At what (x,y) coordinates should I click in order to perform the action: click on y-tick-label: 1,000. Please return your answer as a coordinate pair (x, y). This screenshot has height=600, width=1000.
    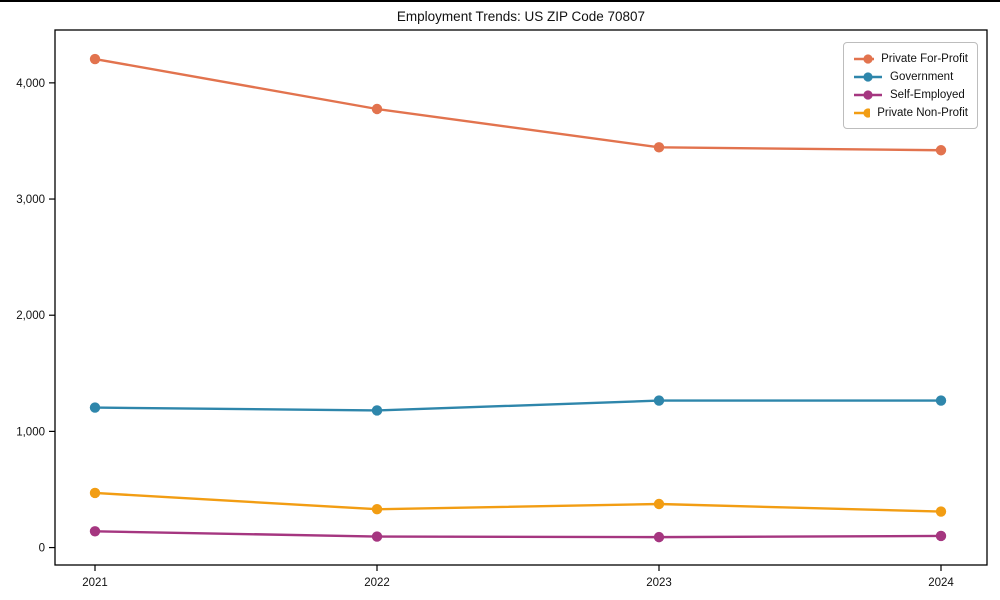
    Looking at the image, I should click on (30, 432).